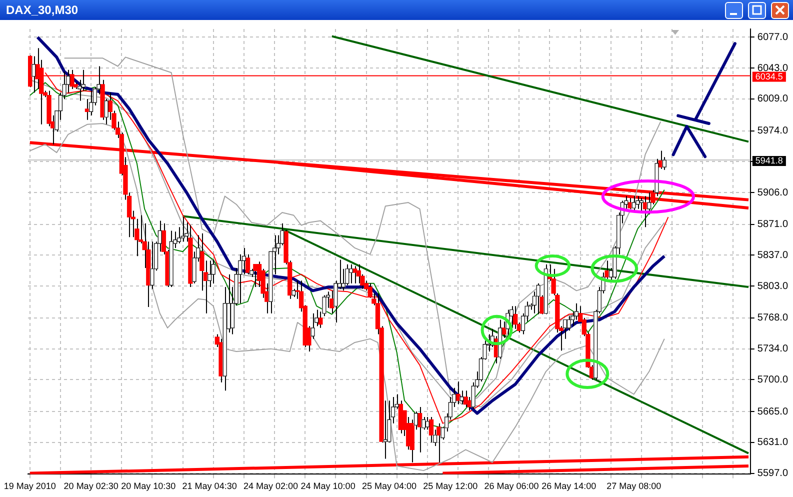  Describe the element at coordinates (450, 486) in the screenshot. I see `x-tick-label: 25 May 12:00` at that location.